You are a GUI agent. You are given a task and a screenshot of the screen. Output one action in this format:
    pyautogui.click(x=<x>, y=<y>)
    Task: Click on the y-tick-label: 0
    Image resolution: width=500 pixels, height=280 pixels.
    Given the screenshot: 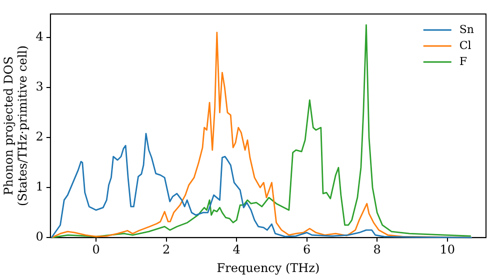 What is the action you would take?
    pyautogui.click(x=40, y=237)
    